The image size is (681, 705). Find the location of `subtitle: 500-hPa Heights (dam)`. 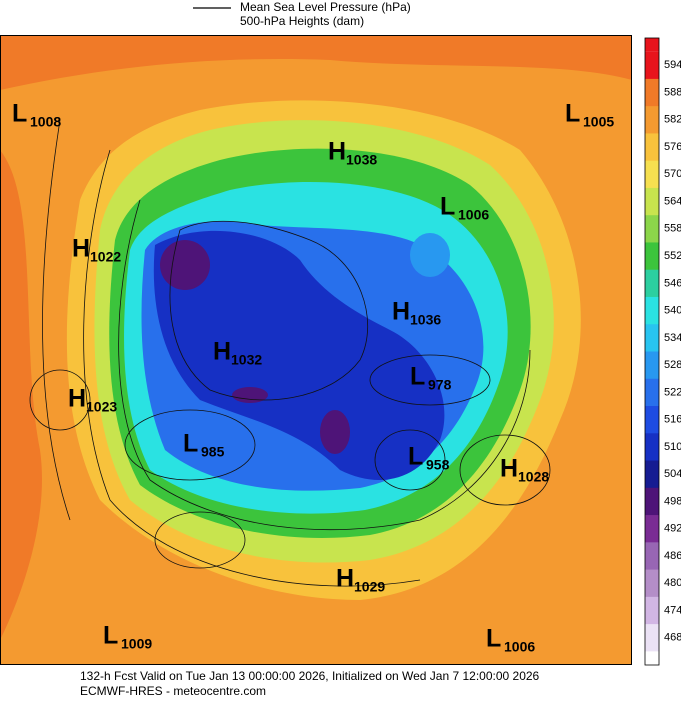

subtitle: 500-hPa Heights (dam) is located at coordinates (302, 21).